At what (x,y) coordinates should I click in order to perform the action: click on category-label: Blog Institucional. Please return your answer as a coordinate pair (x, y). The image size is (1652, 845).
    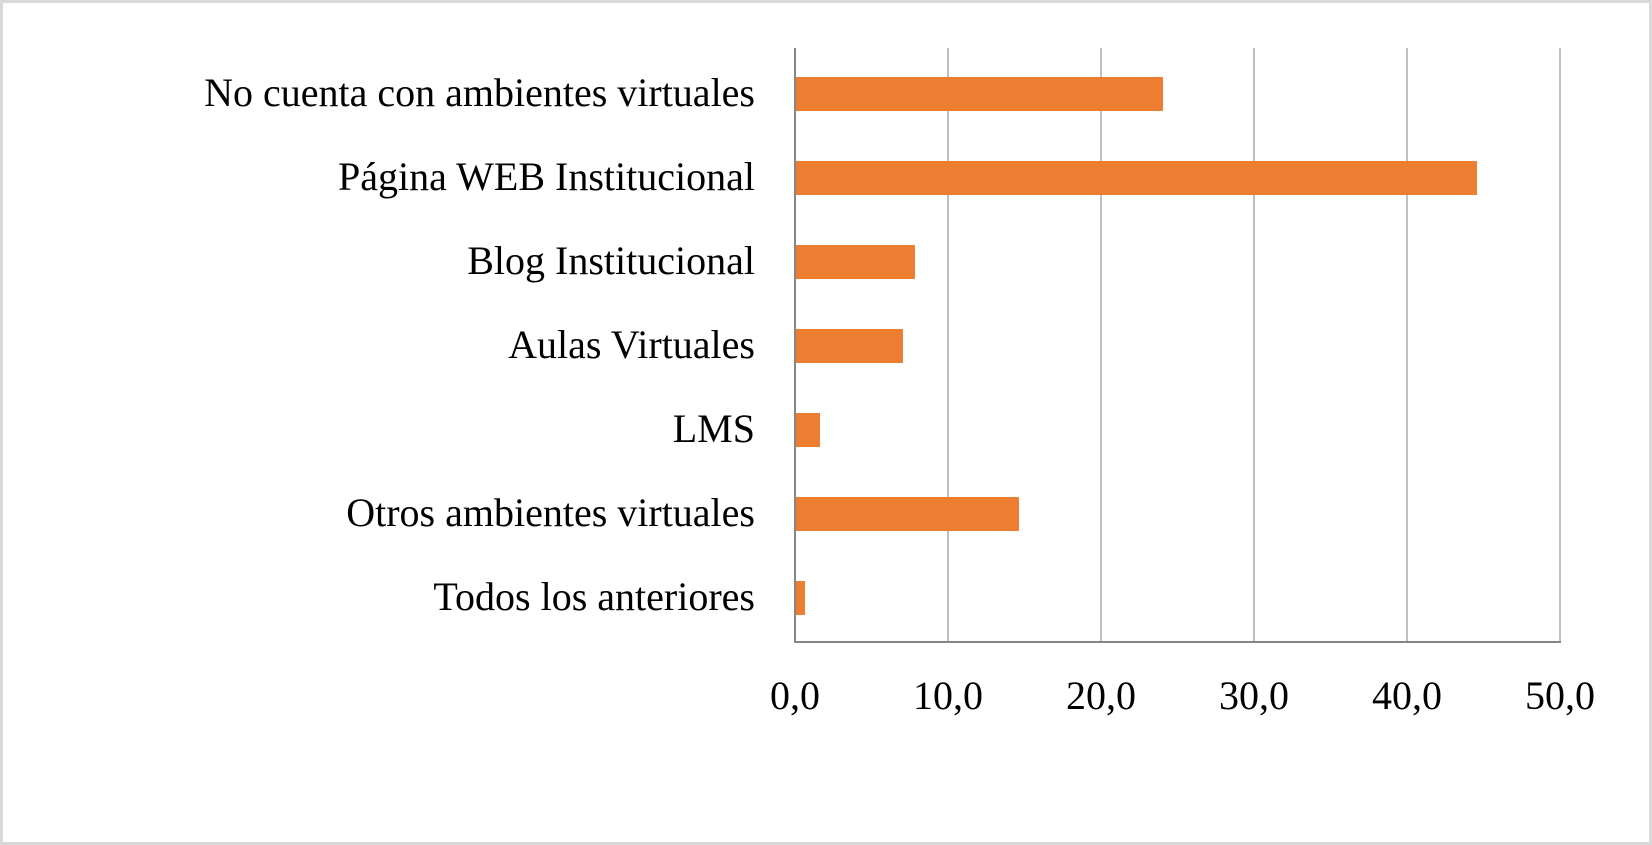
    Looking at the image, I should click on (611, 261).